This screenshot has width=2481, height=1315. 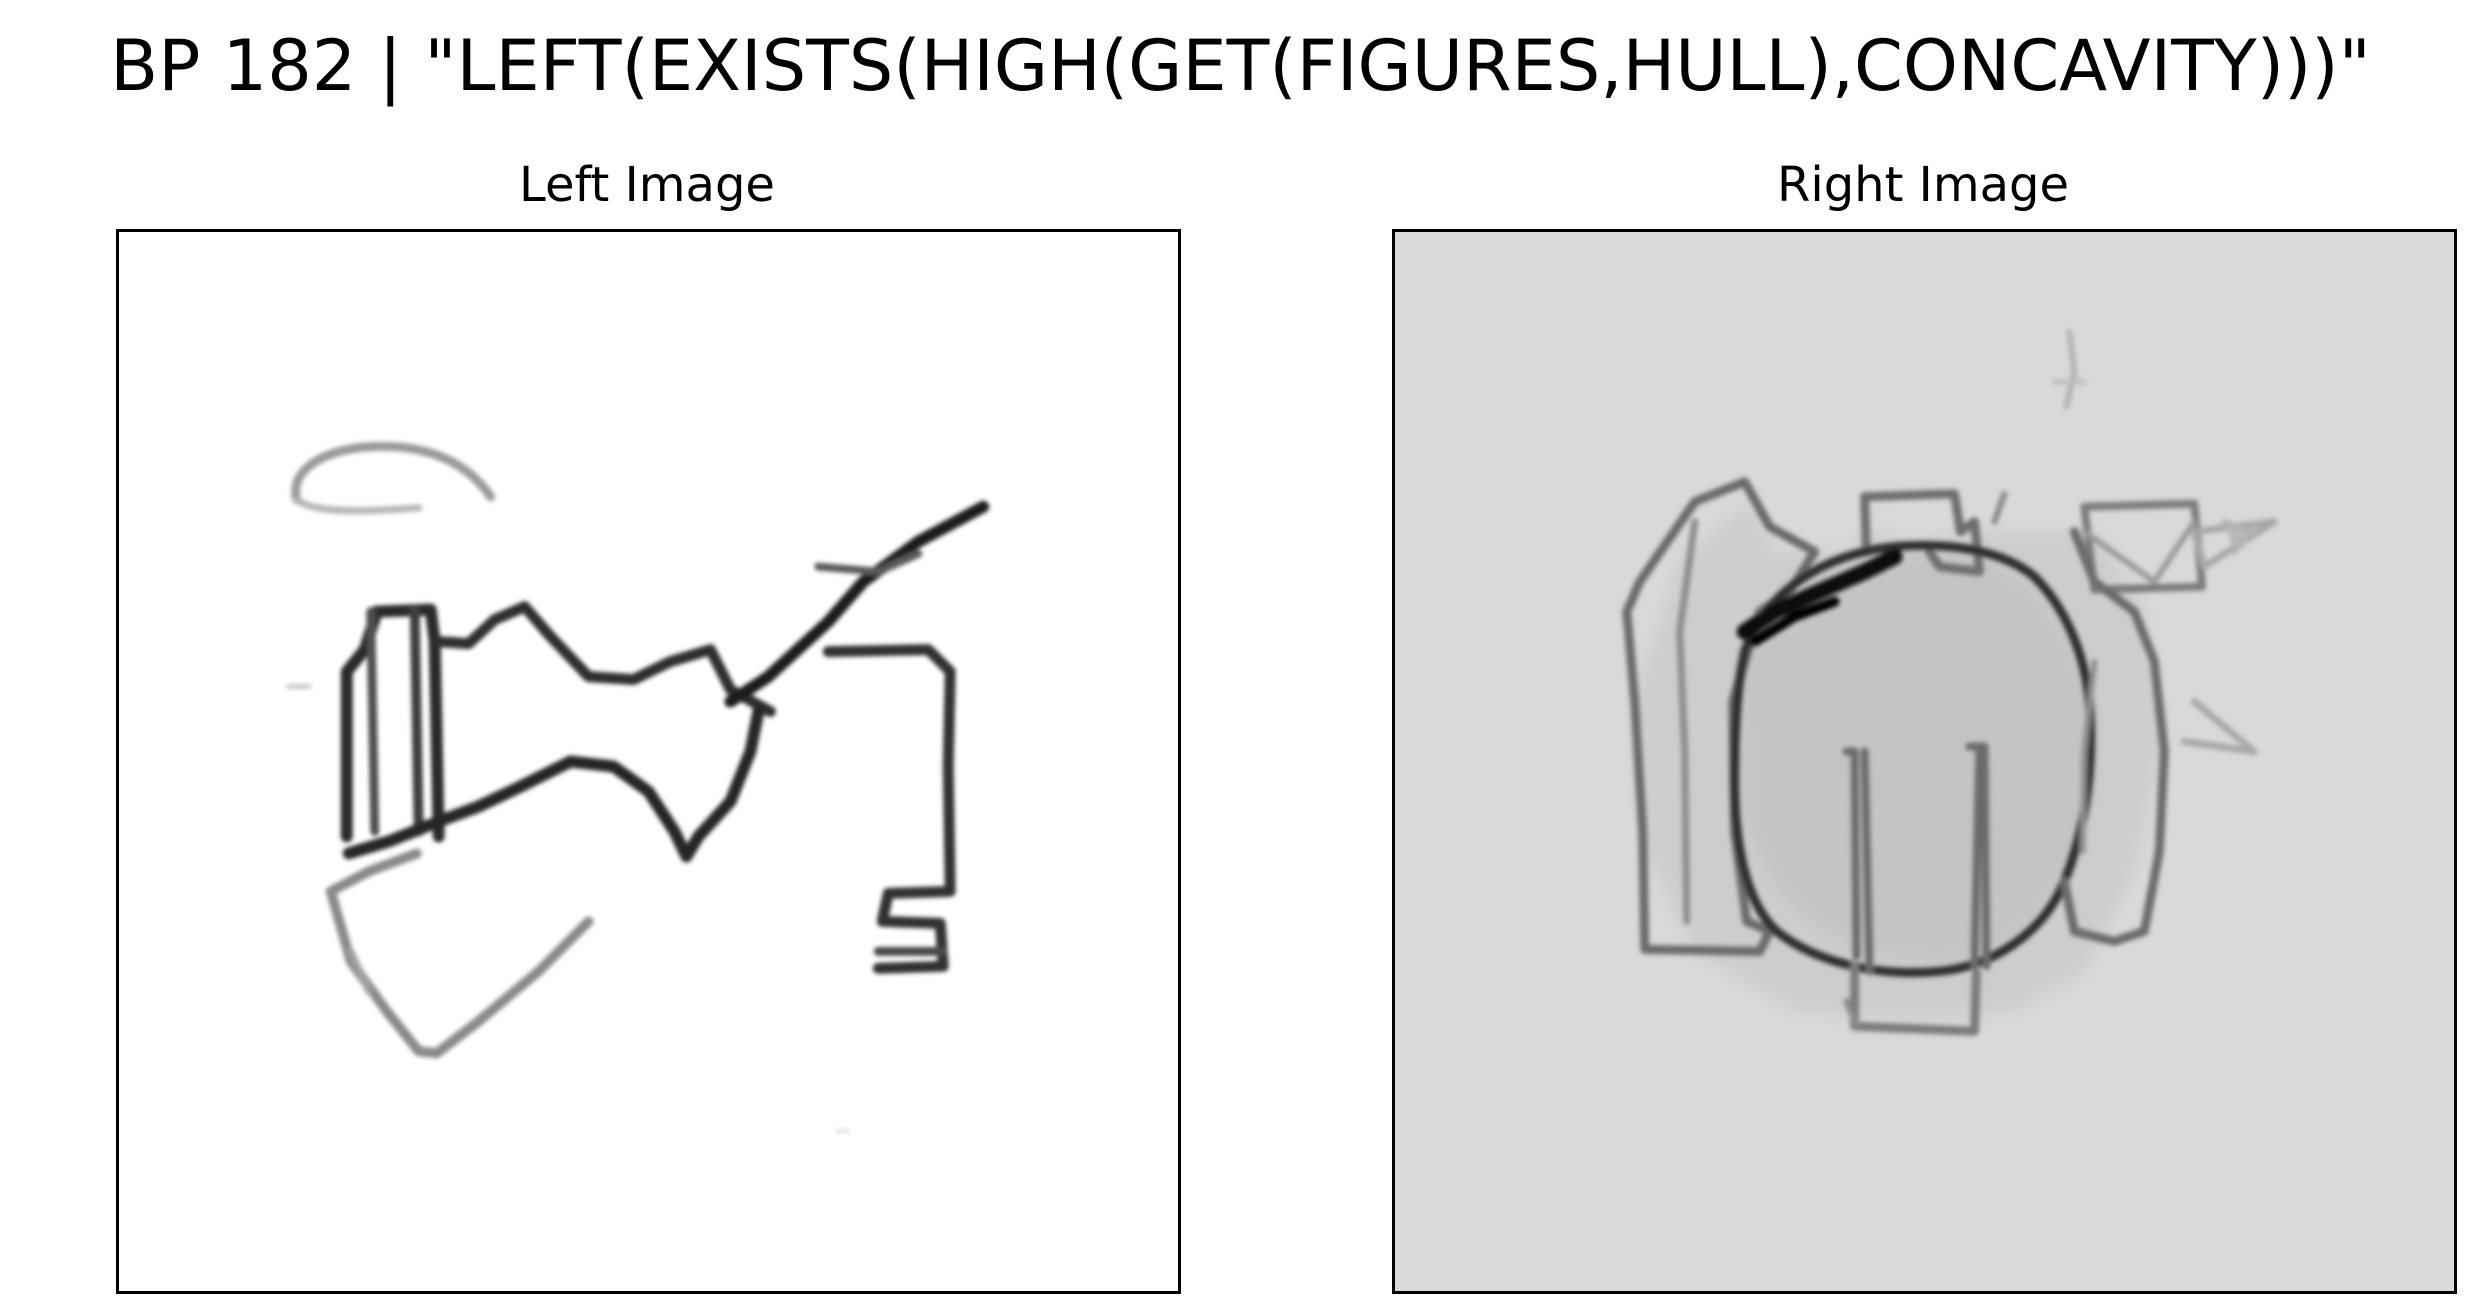 What do you see at coordinates (1916, 859) in the screenshot?
I see `inner-bars-stroke` at bounding box center [1916, 859].